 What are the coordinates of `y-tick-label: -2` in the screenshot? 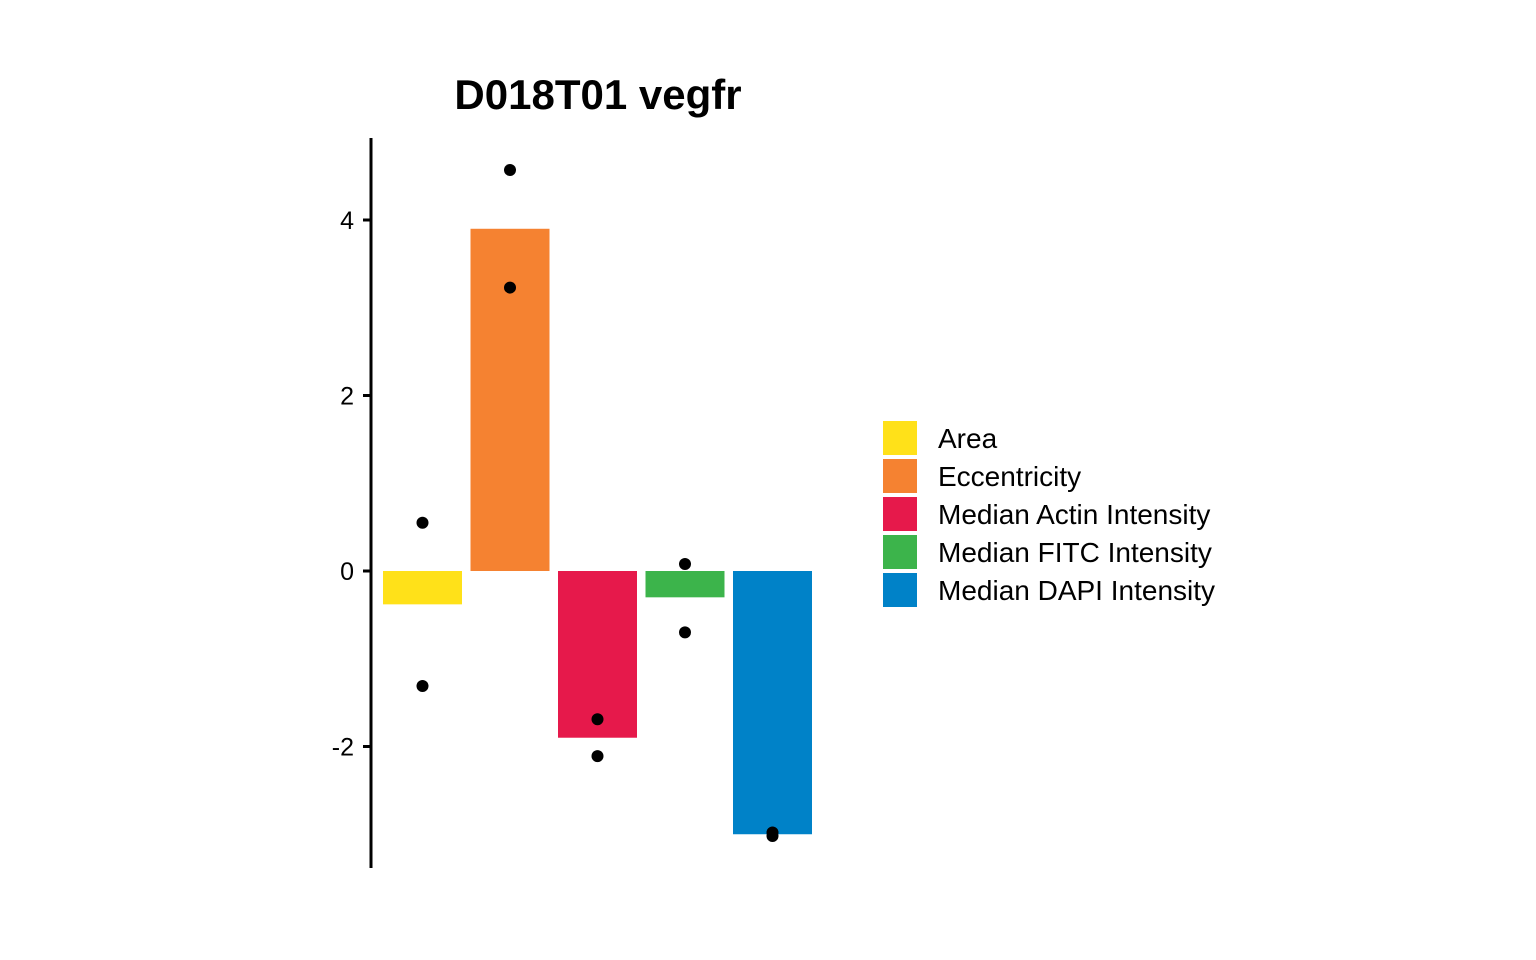 It's located at (343, 748).